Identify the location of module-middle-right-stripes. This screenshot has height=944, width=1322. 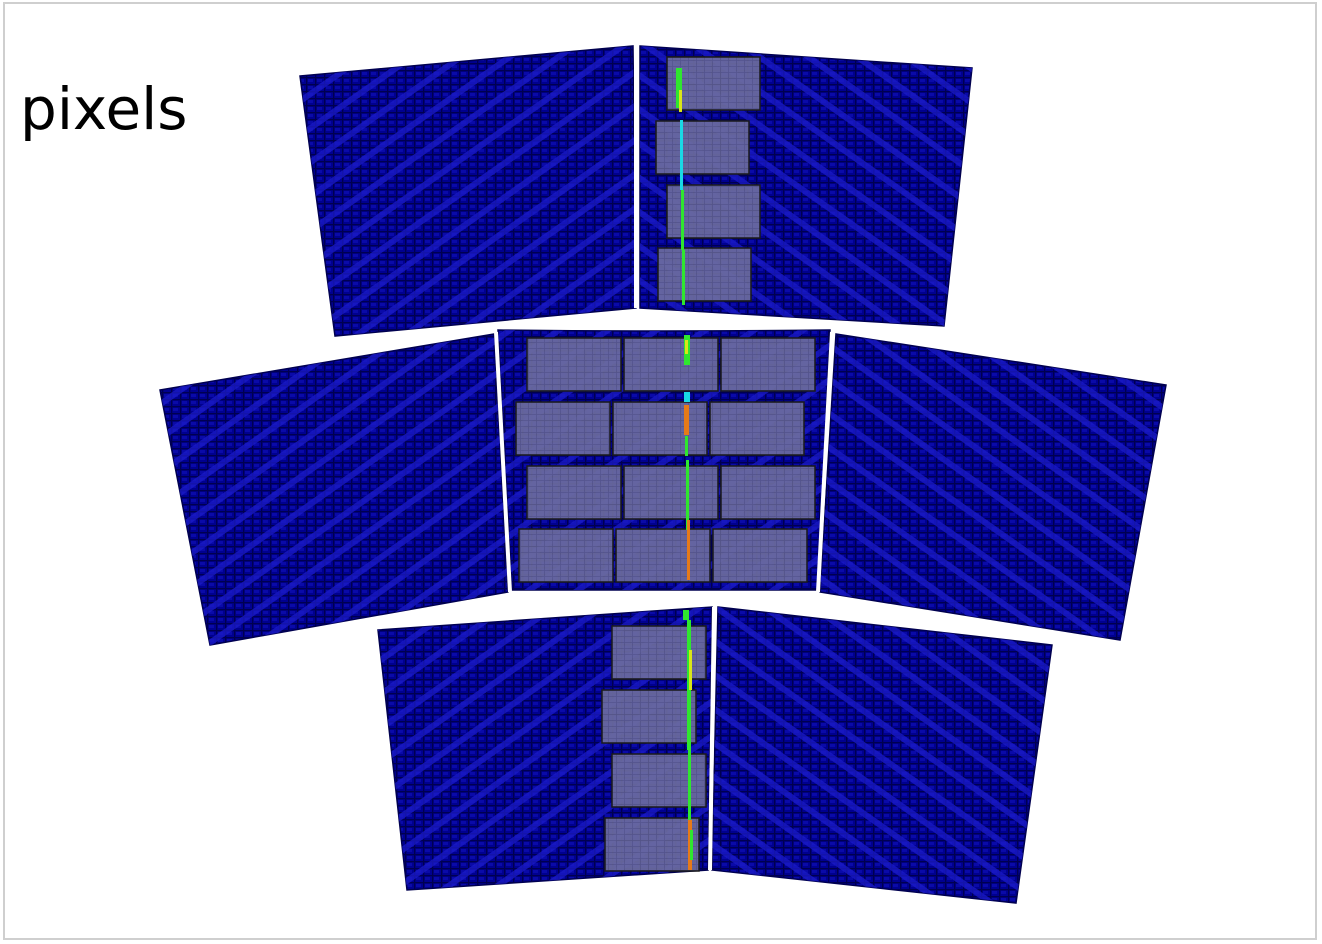
(993, 487).